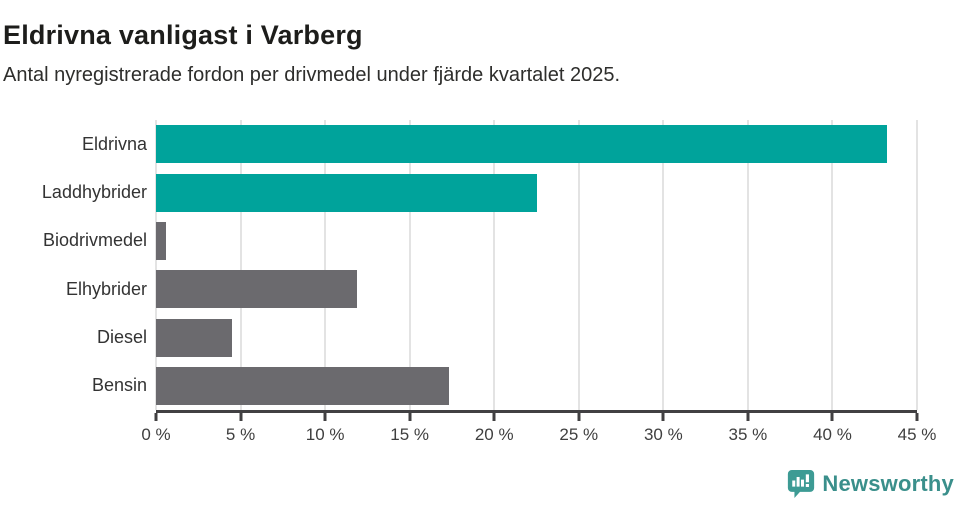 The height and width of the screenshot is (505, 960). Describe the element at coordinates (94, 240) in the screenshot. I see `category-label: Biodrivmedel` at that location.